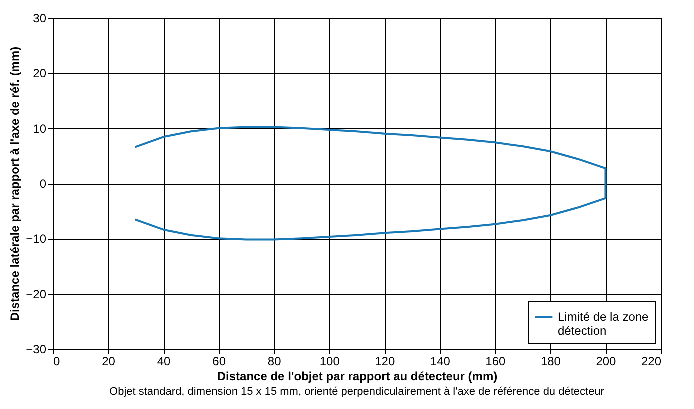  What do you see at coordinates (357, 392) in the screenshot?
I see `text: Objet standard, dimension 15 x 15 mm, orienté perpendiculairement à l'axe de référence du détecteur` at bounding box center [357, 392].